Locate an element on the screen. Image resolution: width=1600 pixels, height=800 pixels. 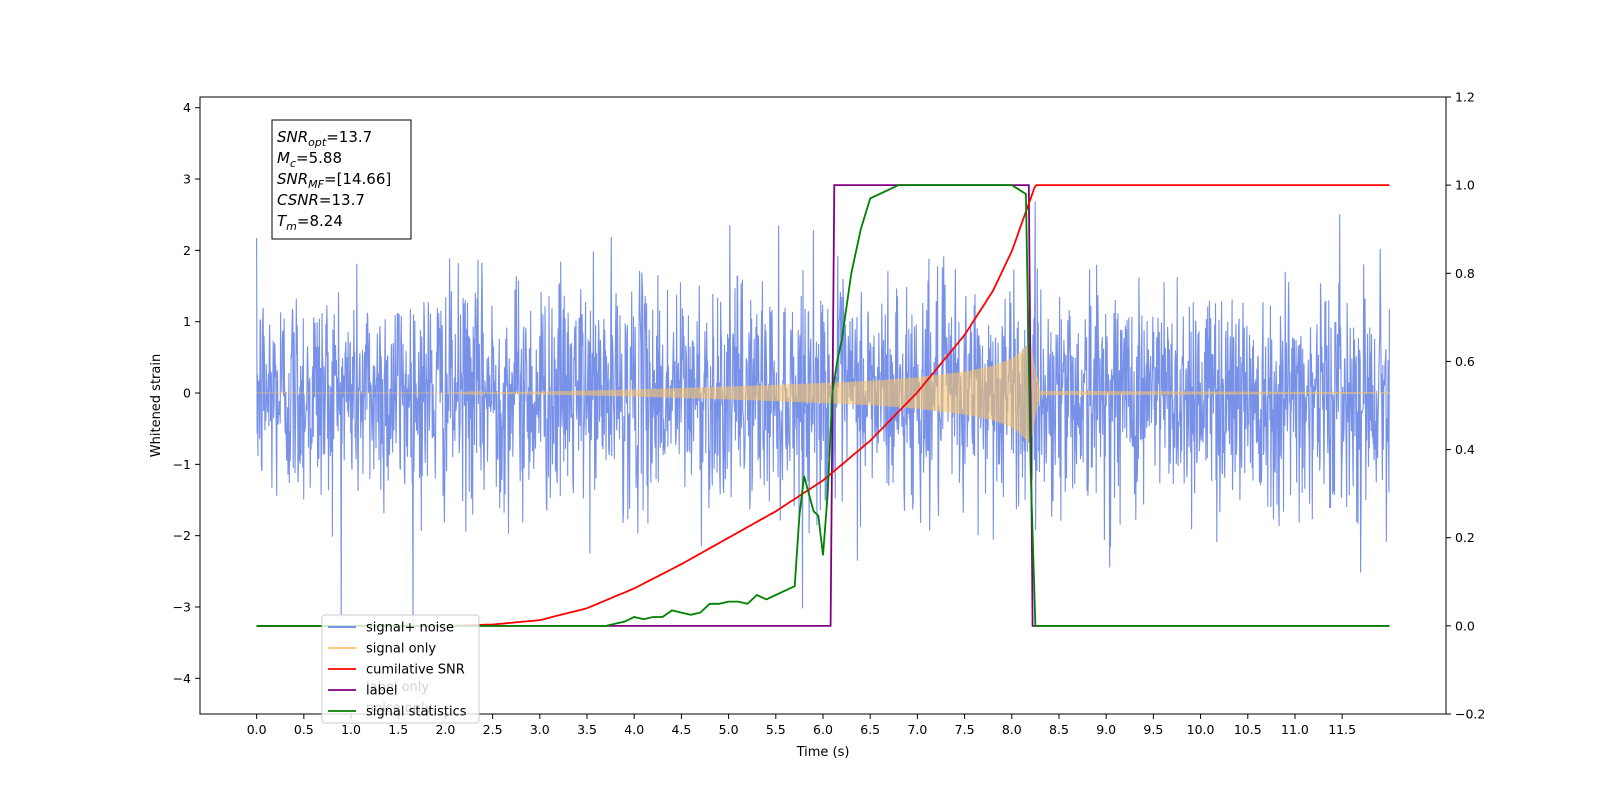
x-tick-label: 0.5 is located at coordinates (304, 729).